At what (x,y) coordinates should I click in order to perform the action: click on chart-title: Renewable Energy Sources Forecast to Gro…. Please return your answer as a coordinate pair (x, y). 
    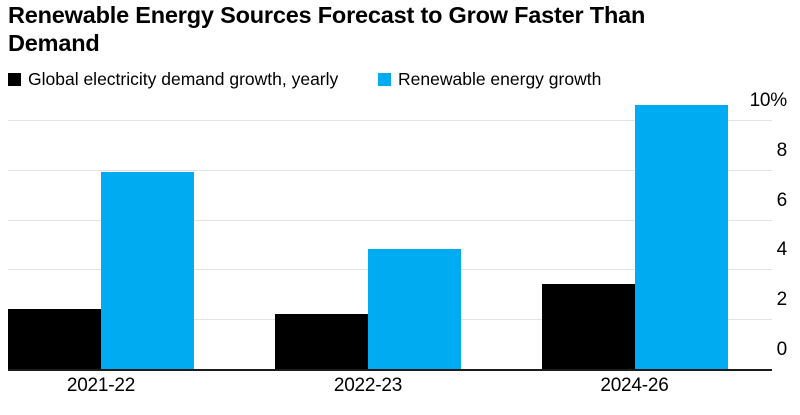
    Looking at the image, I should click on (398, 29).